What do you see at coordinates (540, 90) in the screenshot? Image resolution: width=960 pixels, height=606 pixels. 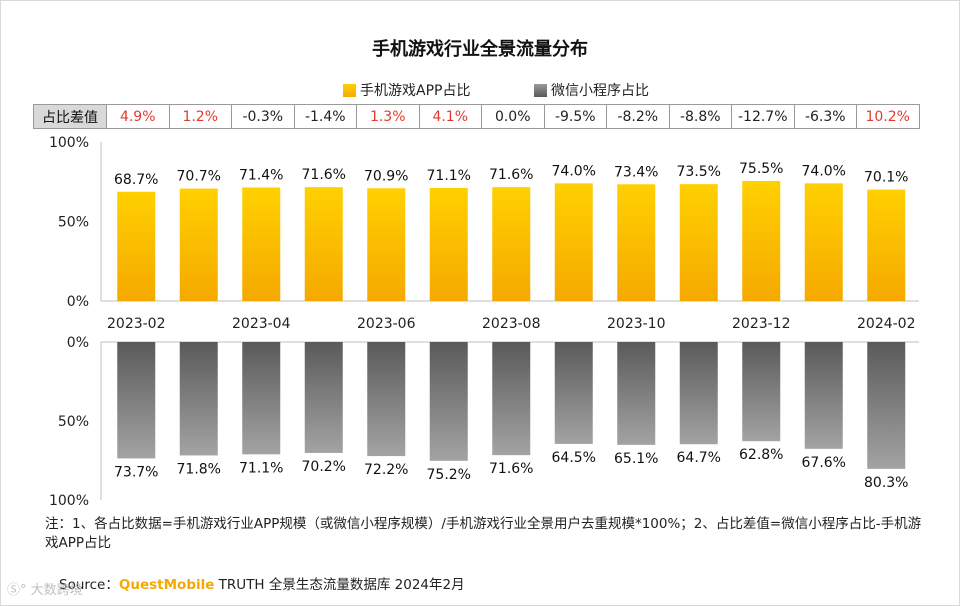 I see `legend-mini-swatch` at bounding box center [540, 90].